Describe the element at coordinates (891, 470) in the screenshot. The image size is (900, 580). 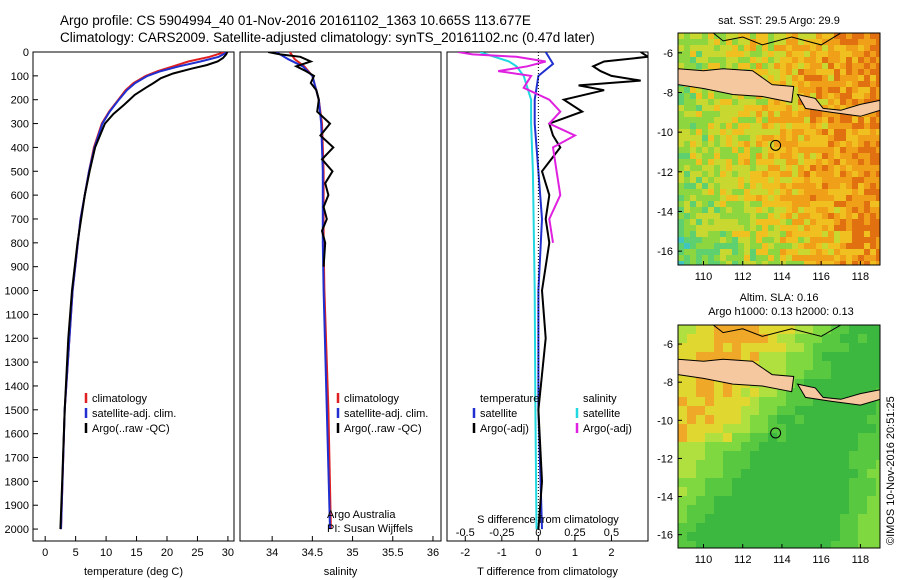
I see `copyright-stamp: ©IMOS 10-Nov-2016 20:51:25` at that location.